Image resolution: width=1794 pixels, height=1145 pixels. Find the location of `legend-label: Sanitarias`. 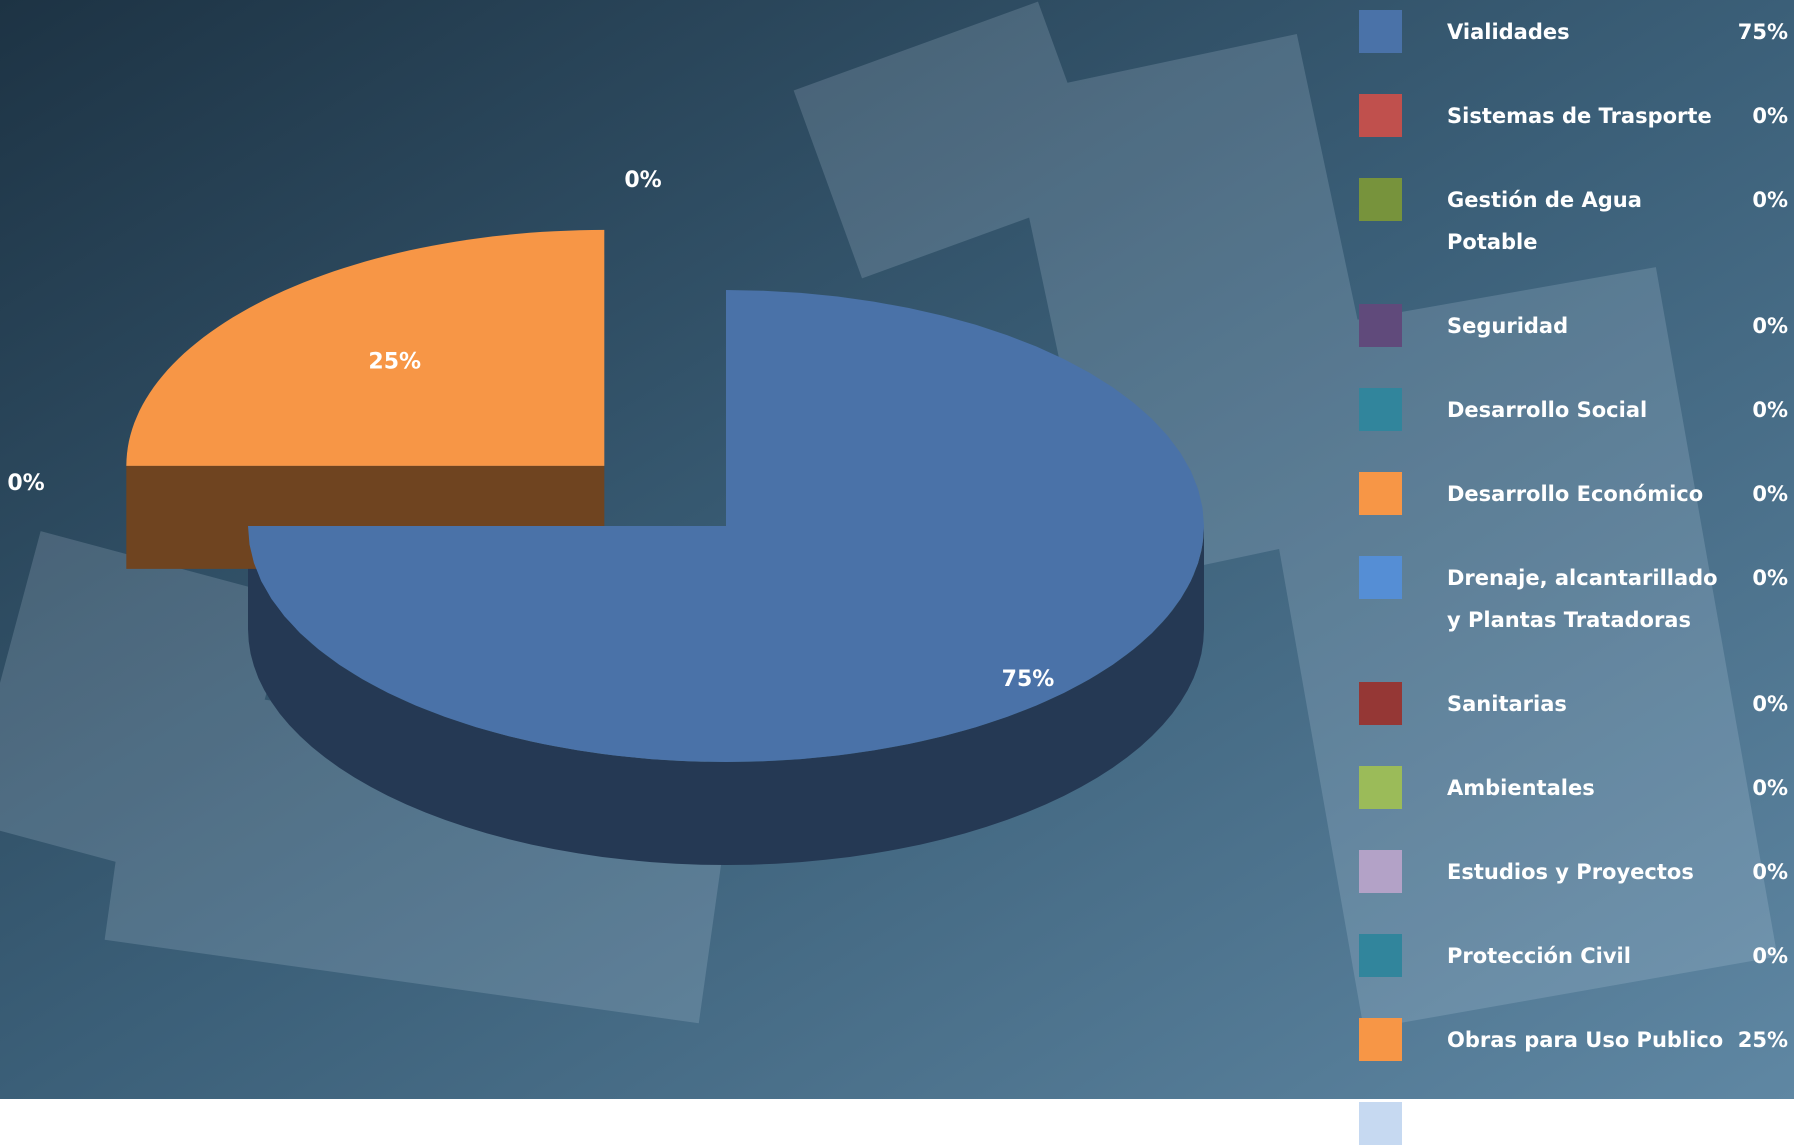

legend-label: Sanitarias is located at coordinates (1507, 704).